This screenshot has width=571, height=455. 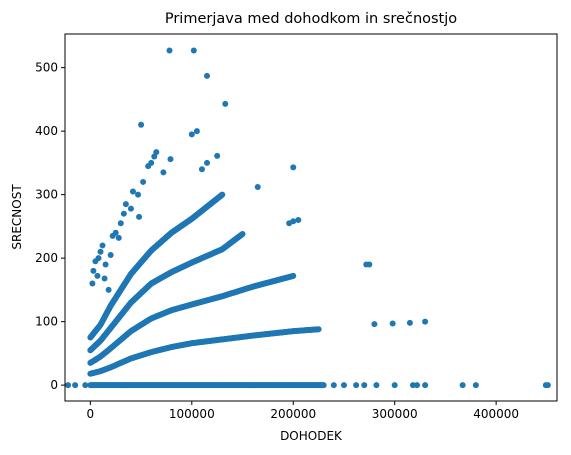 What do you see at coordinates (293, 414) in the screenshot?
I see `x-tick-label: 200000` at bounding box center [293, 414].